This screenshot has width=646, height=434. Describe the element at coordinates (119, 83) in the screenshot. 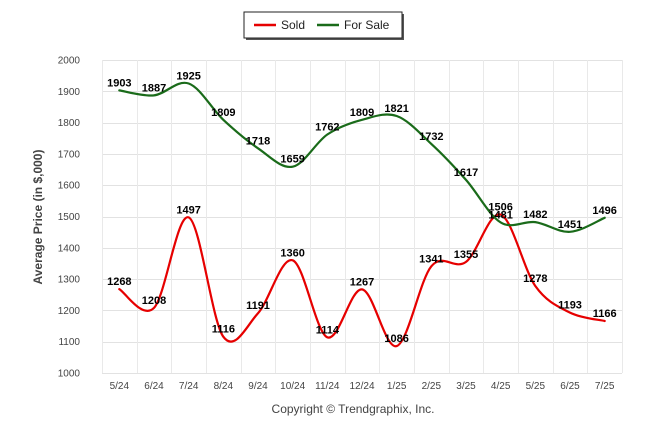

I see `data-label-for-sale-5-24: 1903` at that location.